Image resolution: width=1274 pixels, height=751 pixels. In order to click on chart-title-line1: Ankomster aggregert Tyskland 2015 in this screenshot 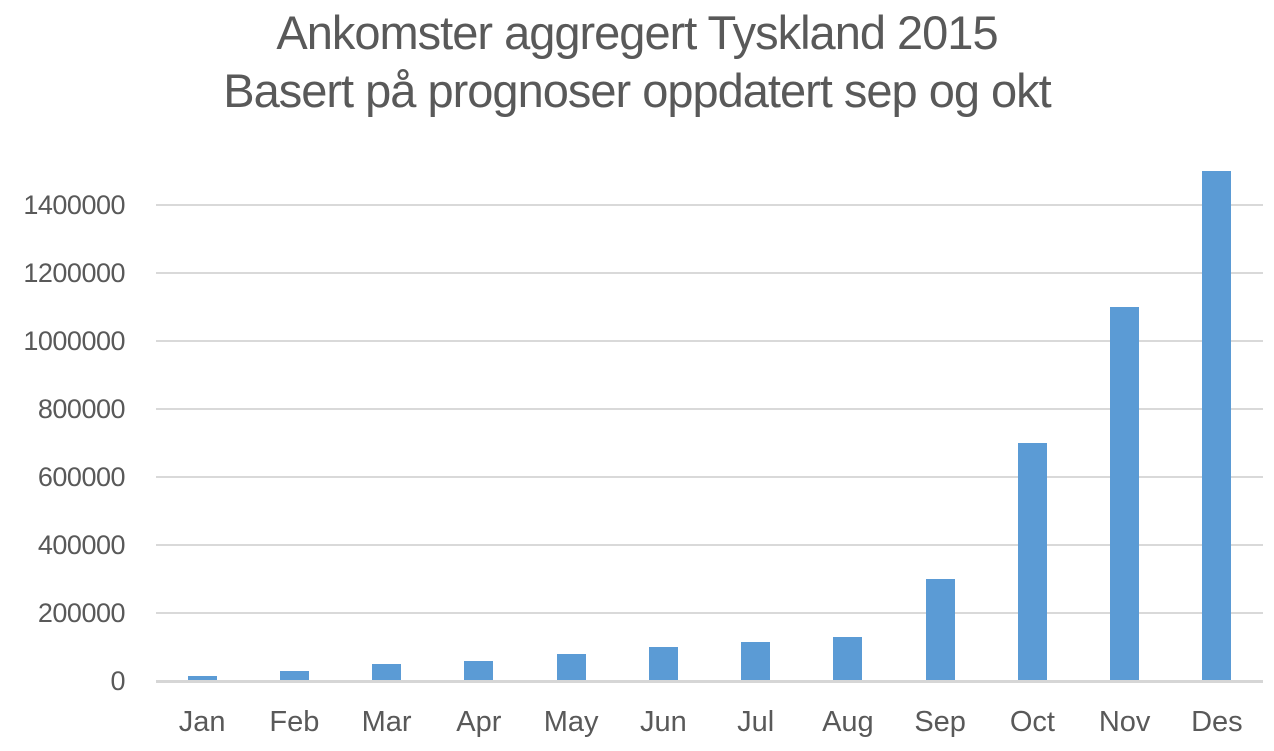, I will do `click(637, 32)`.